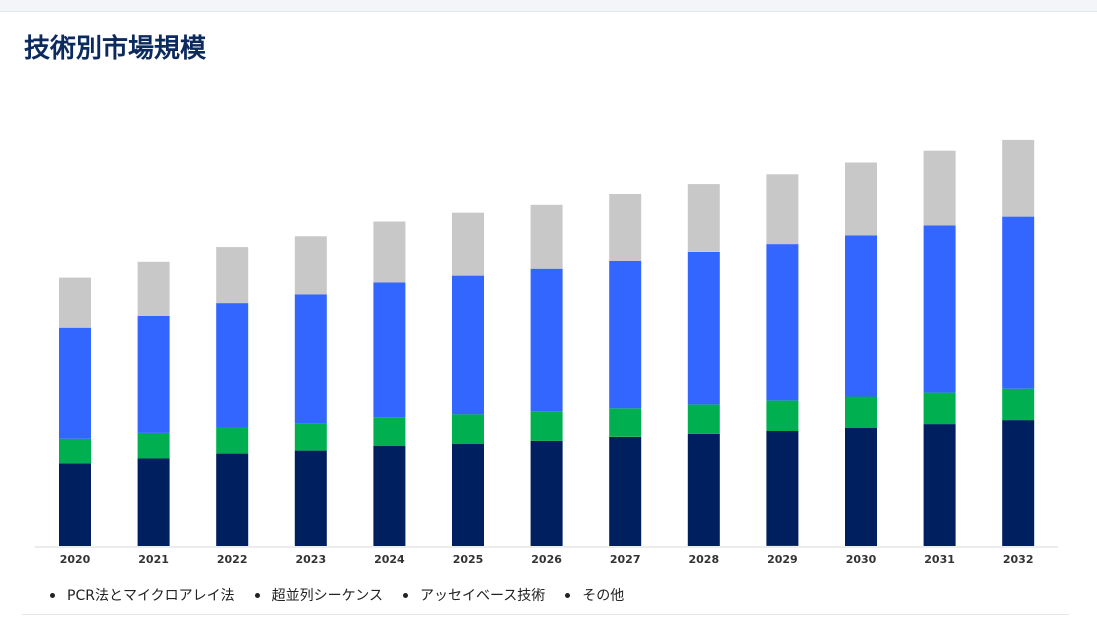  What do you see at coordinates (153, 559) in the screenshot?
I see `x-tick-label: 2021` at bounding box center [153, 559].